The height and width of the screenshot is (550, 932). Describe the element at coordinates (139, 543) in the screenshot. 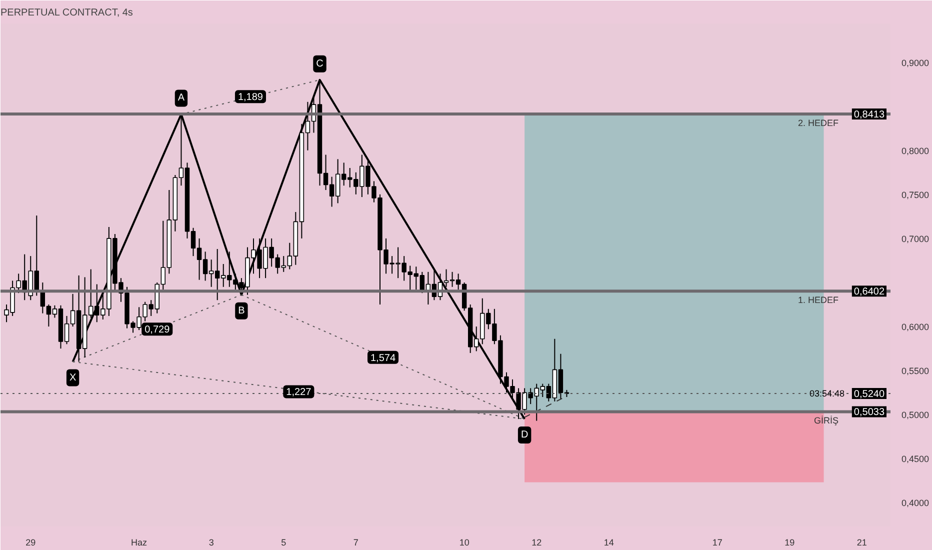

I see `x-tick-label: Haz` at that location.